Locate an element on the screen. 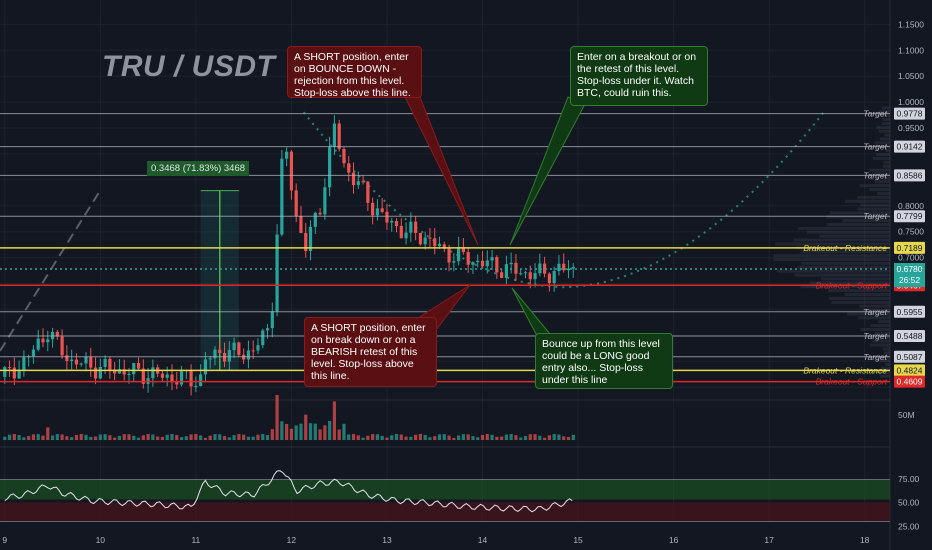  rsi-pane is located at coordinates (445, 496).